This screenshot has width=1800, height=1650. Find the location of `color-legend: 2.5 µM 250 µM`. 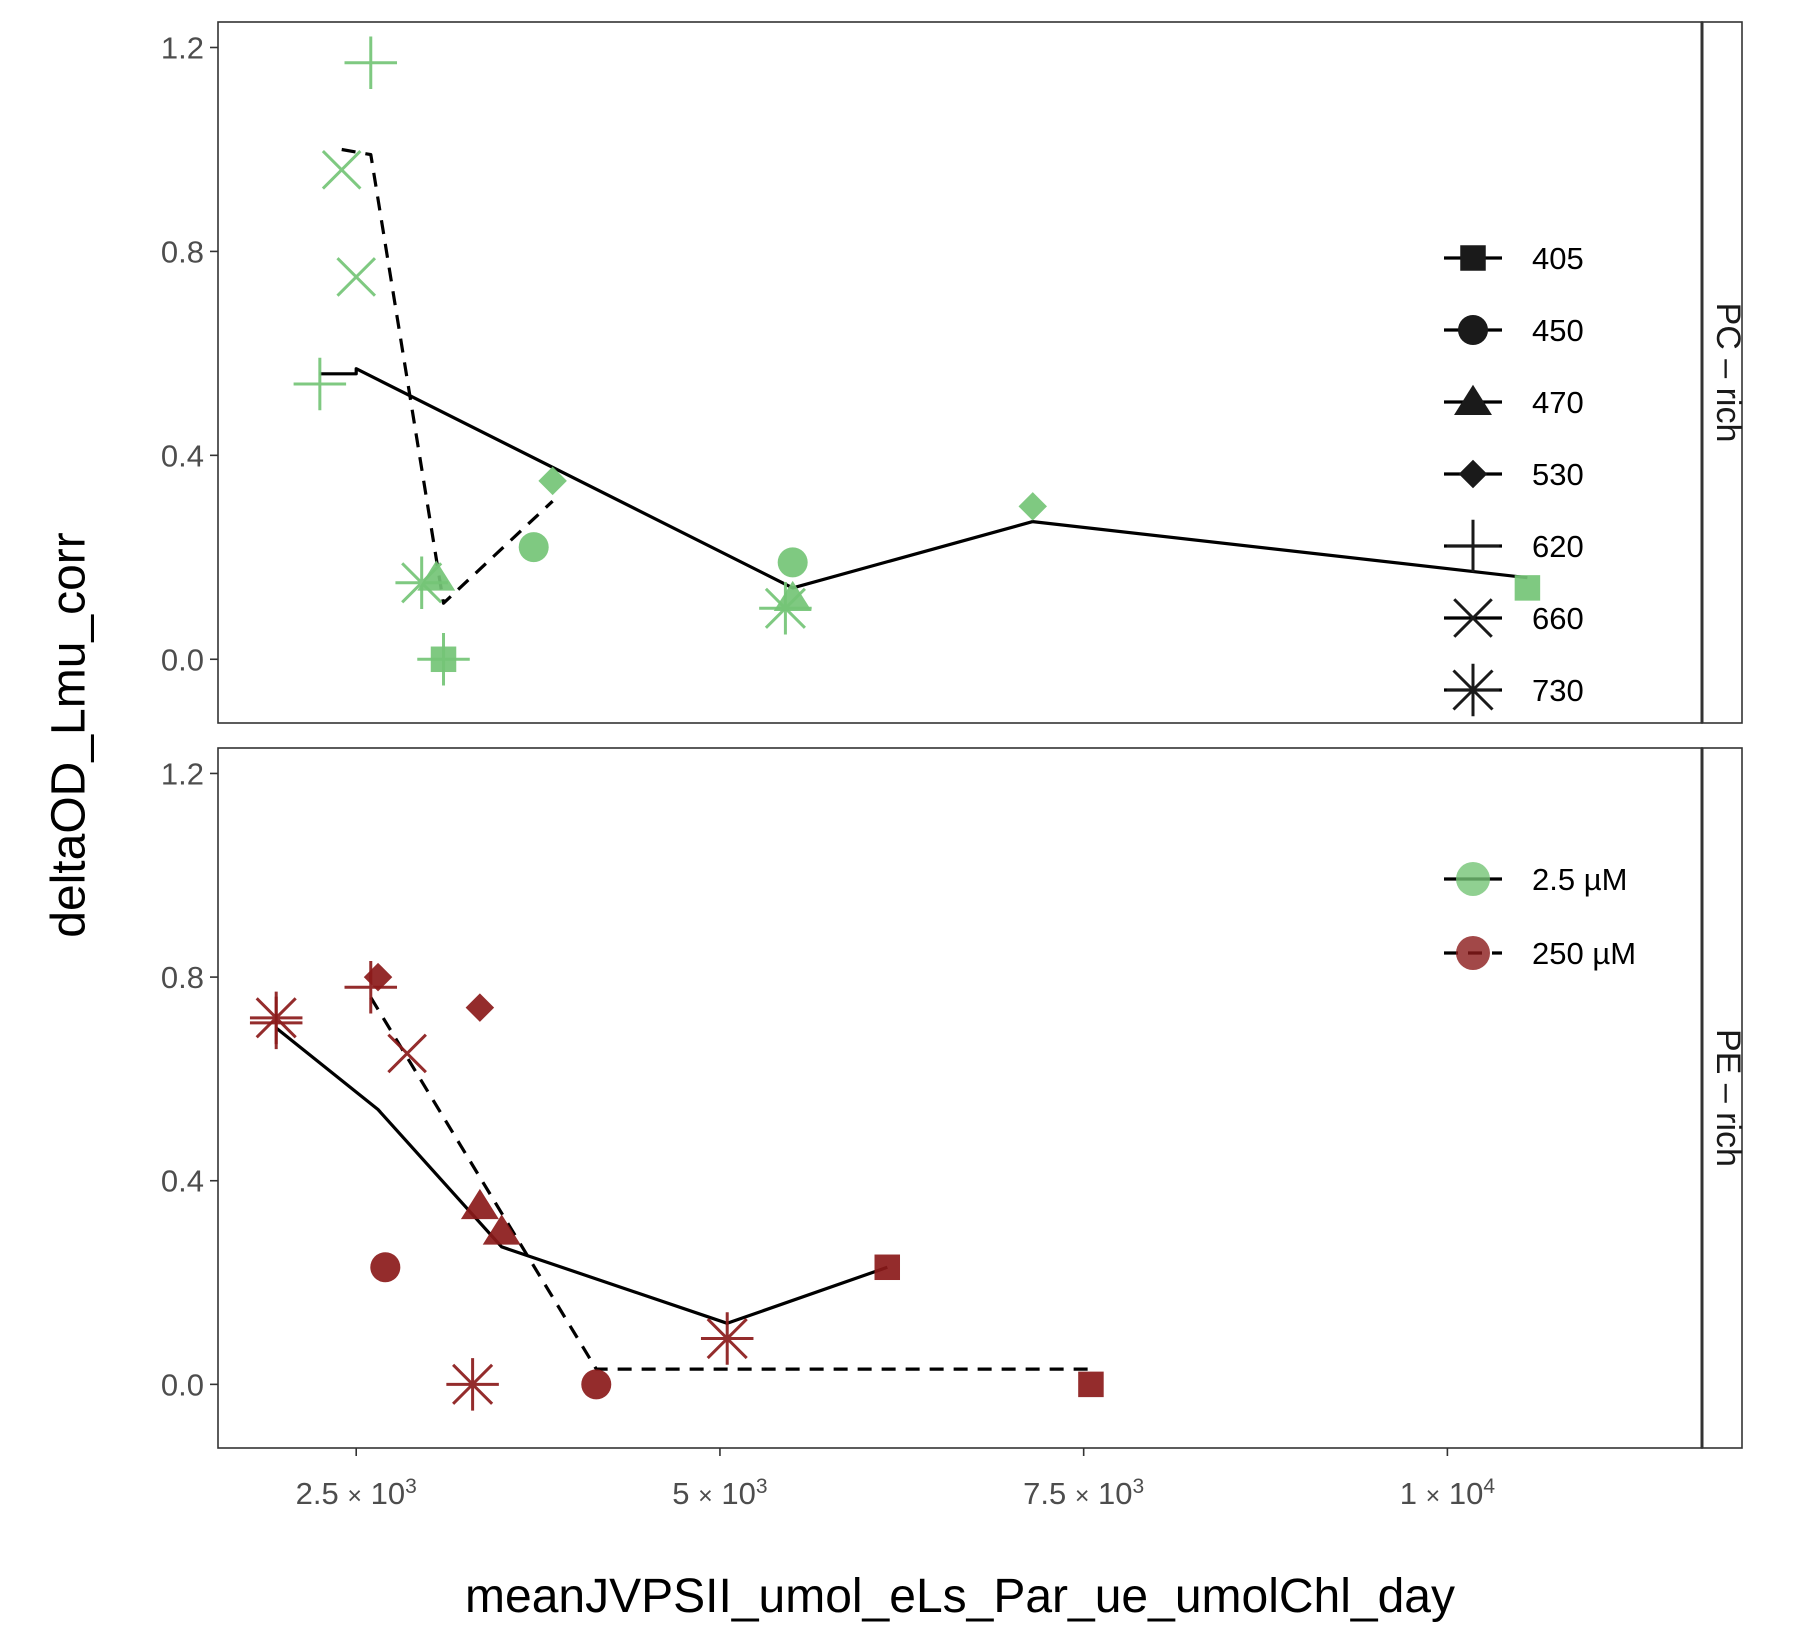

color-legend: 2.5 µM 250 µM is located at coordinates (1540, 916).